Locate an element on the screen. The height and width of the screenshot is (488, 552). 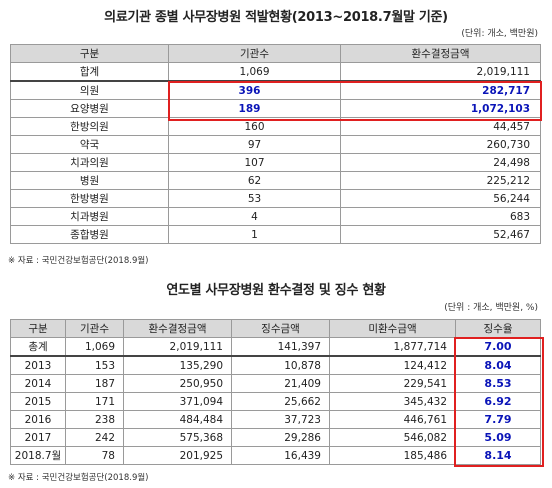
row-unrecovered: 229,541 is located at coordinates (392, 383).